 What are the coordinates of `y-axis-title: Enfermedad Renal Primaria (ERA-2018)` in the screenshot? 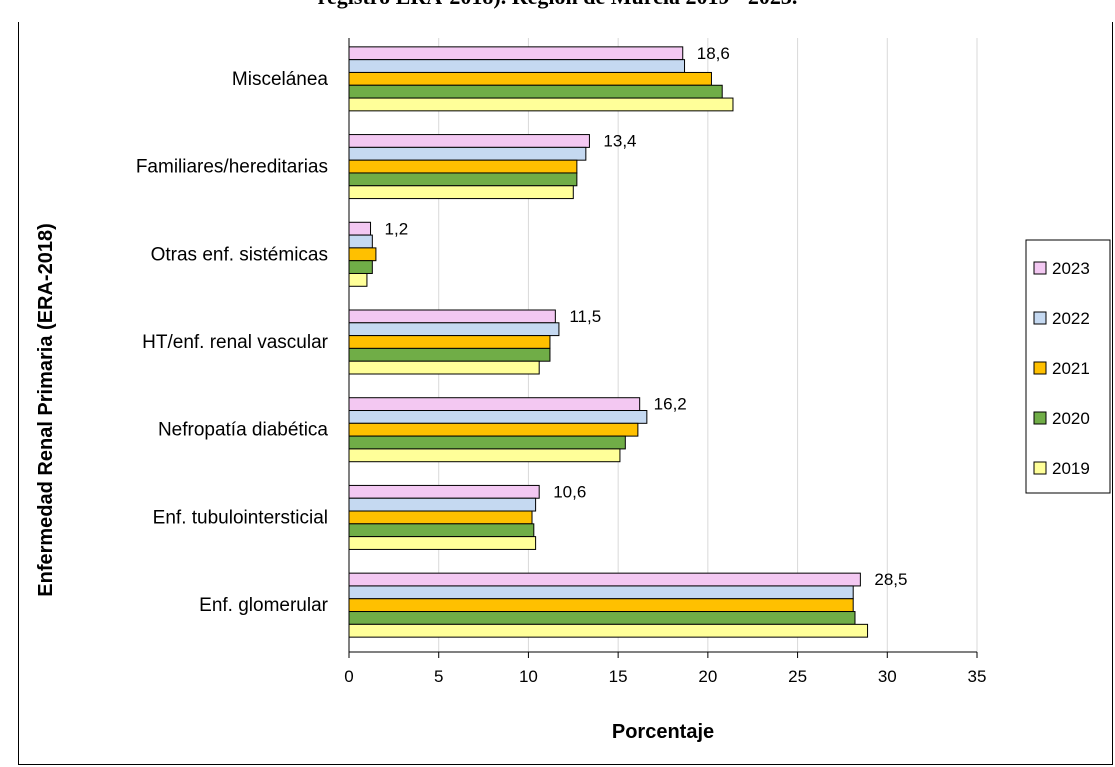 It's located at (46, 409).